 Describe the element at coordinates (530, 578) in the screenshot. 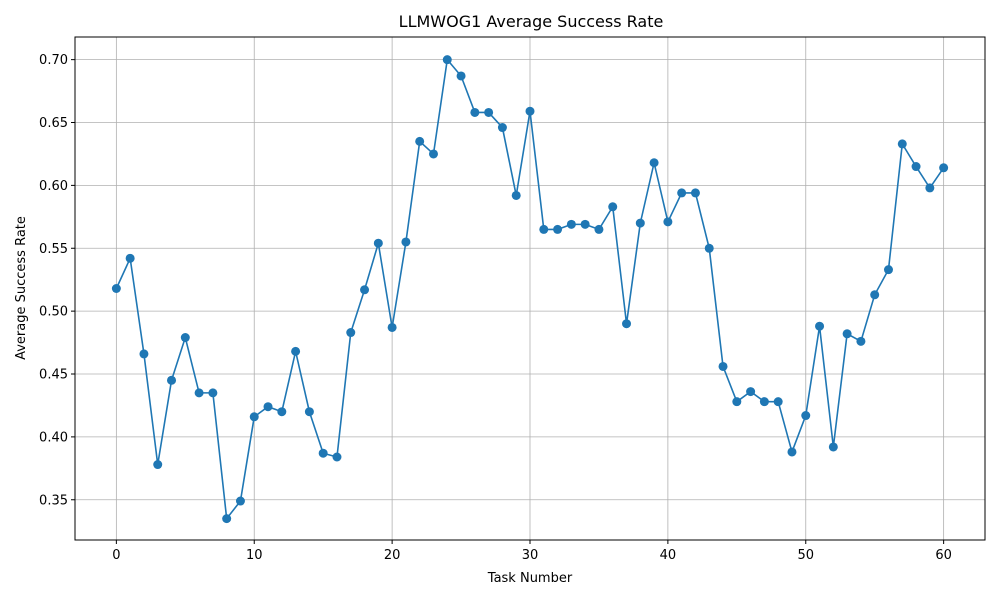

I see `x-axis-label: Task Number` at that location.